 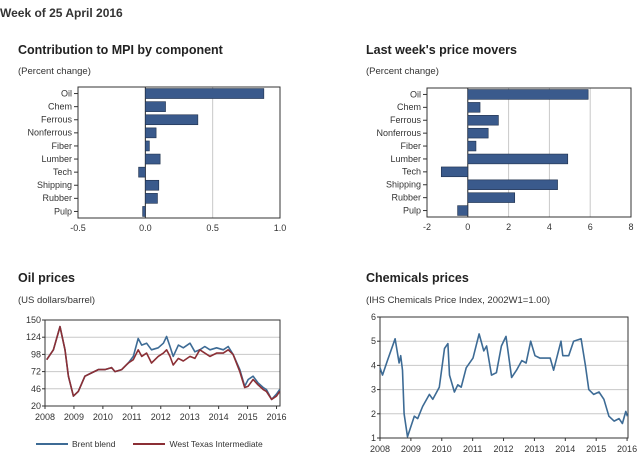 I want to click on series-line-west-texas-intermediate, so click(x=163, y=363).